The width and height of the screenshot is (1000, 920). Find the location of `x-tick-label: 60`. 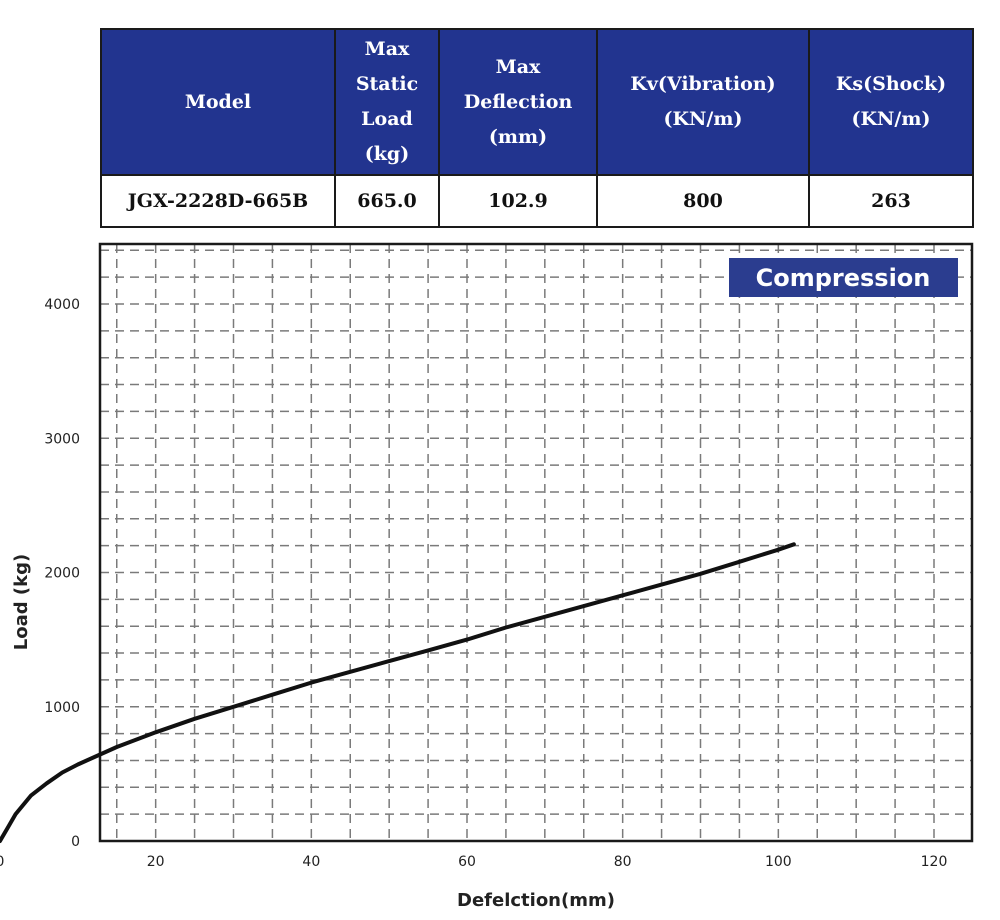

x-tick-label: 60 is located at coordinates (467, 862).